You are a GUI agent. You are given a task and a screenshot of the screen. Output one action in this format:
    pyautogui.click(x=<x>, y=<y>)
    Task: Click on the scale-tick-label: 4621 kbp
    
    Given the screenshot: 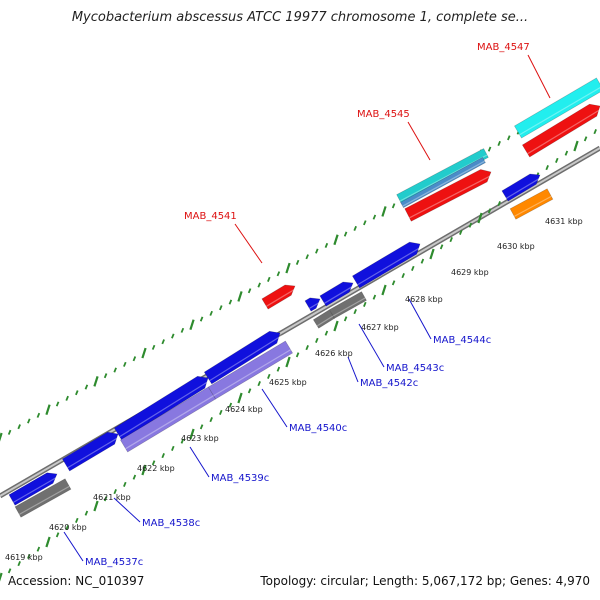 What is the action you would take?
    pyautogui.click(x=112, y=497)
    